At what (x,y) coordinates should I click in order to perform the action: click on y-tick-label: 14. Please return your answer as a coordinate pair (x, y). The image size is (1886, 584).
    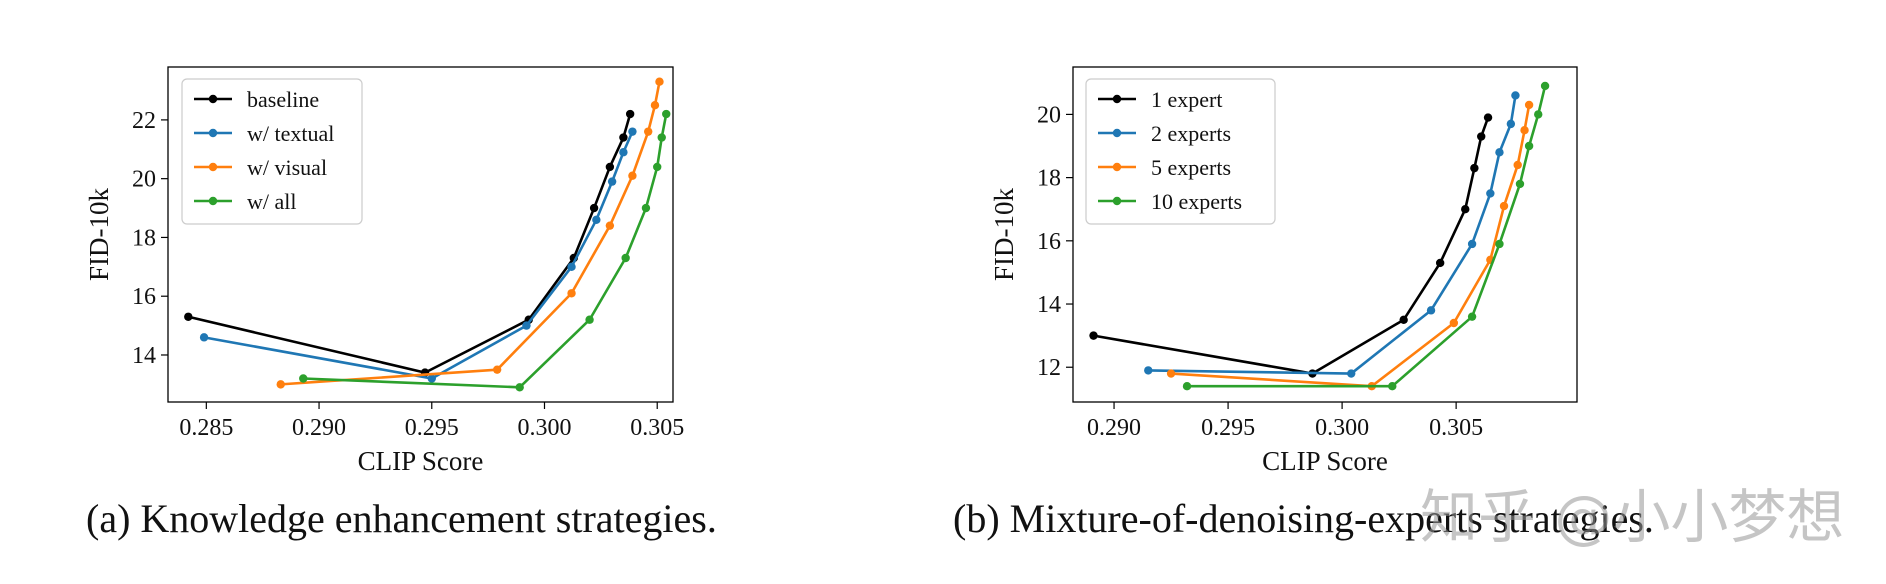
    Looking at the image, I should click on (1049, 305).